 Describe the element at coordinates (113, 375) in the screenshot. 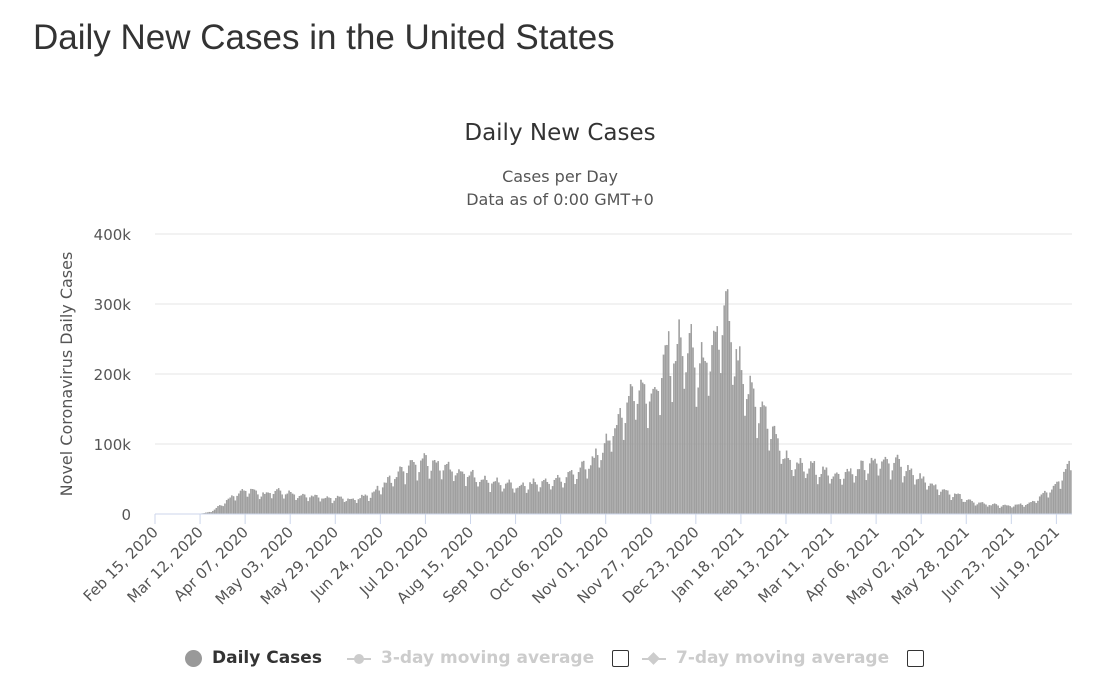

I see `y-axis-ticks: 0 100k 200k 300k 400k` at that location.